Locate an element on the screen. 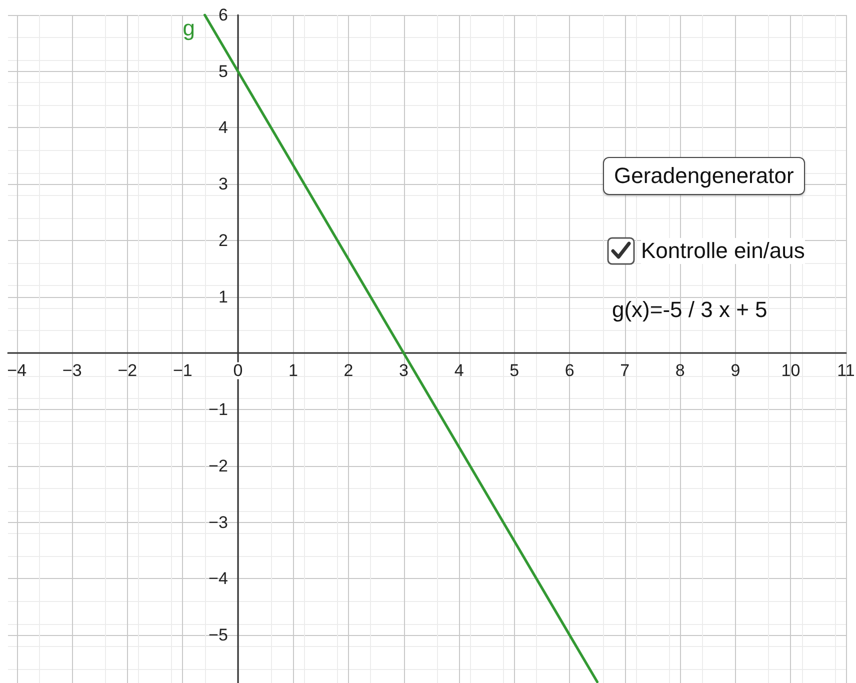  annotation: Kontrolle ein/aus is located at coordinates (723, 251).